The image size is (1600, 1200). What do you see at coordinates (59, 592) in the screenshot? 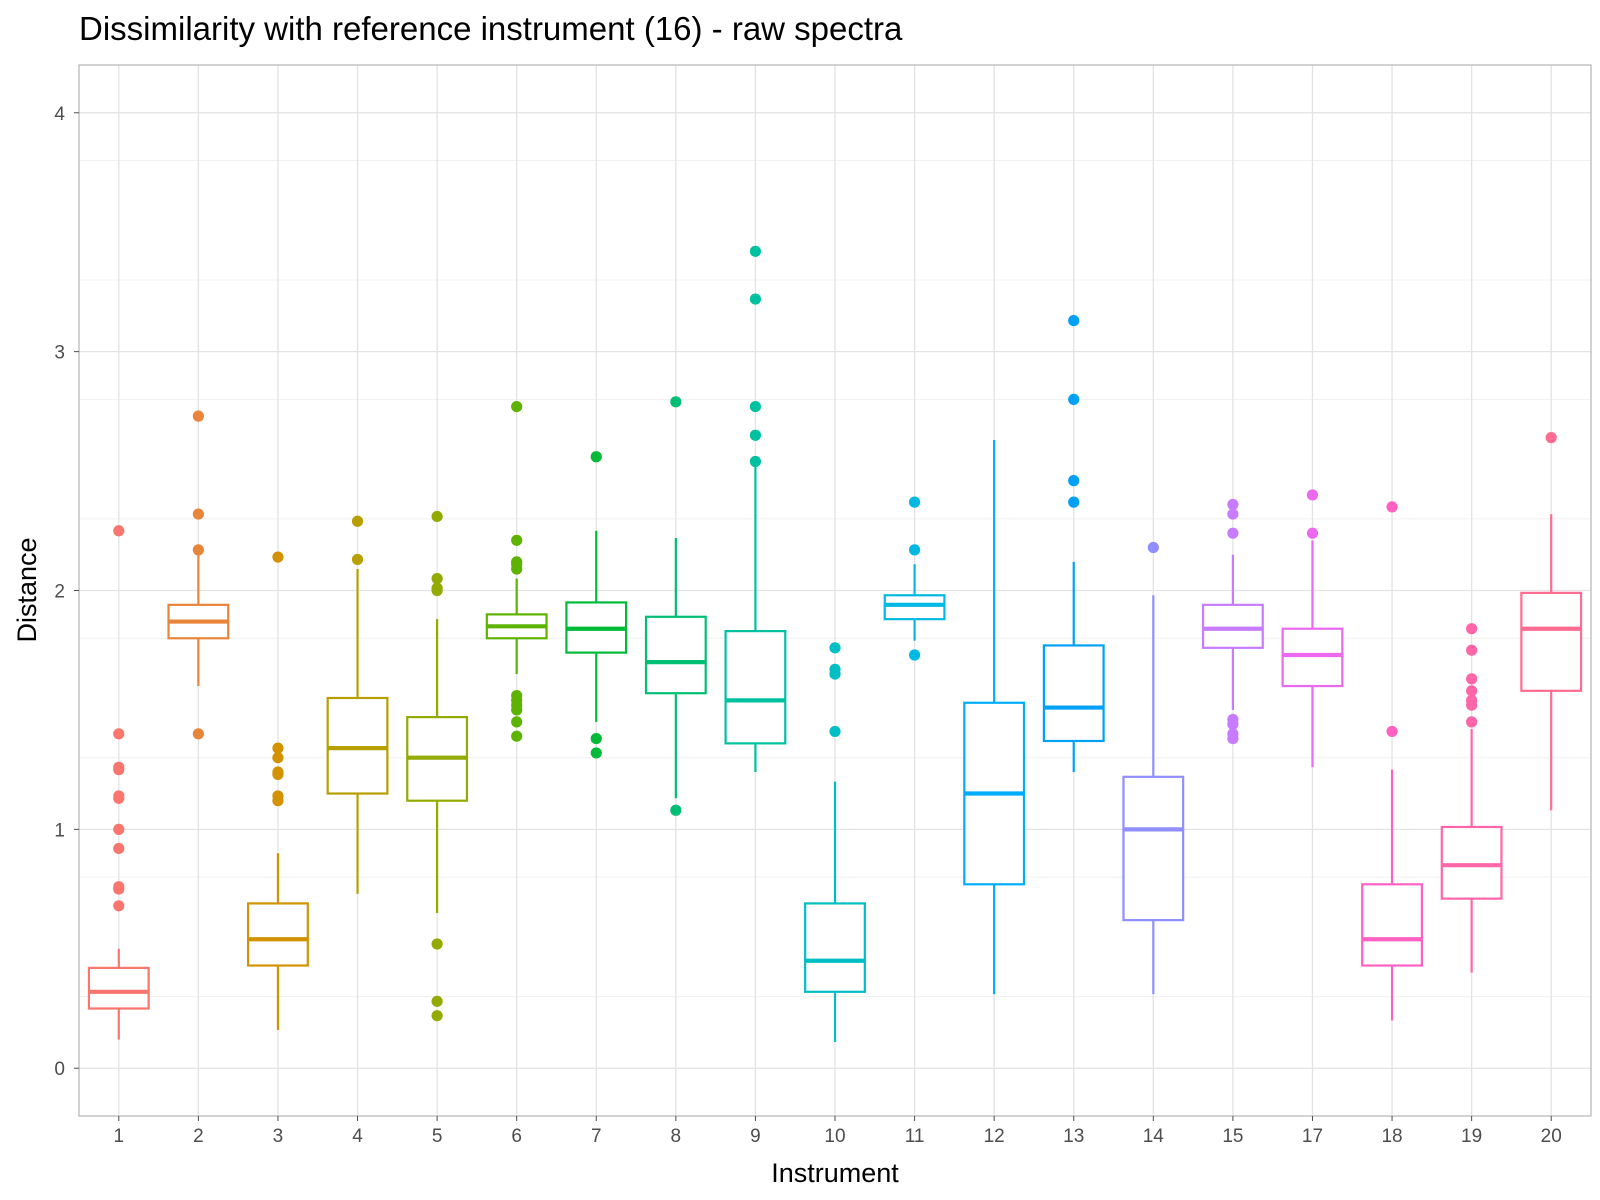
I see `y-tick-label: 2` at bounding box center [59, 592].